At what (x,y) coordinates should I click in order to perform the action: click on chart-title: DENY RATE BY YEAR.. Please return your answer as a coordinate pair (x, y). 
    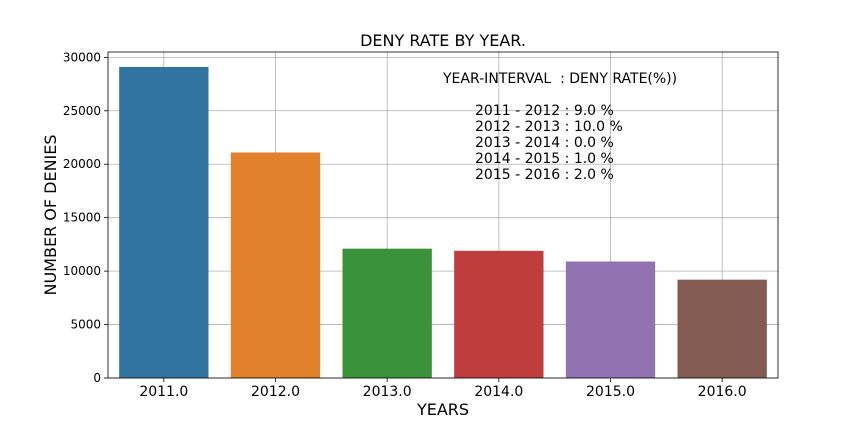
    Looking at the image, I should click on (443, 40).